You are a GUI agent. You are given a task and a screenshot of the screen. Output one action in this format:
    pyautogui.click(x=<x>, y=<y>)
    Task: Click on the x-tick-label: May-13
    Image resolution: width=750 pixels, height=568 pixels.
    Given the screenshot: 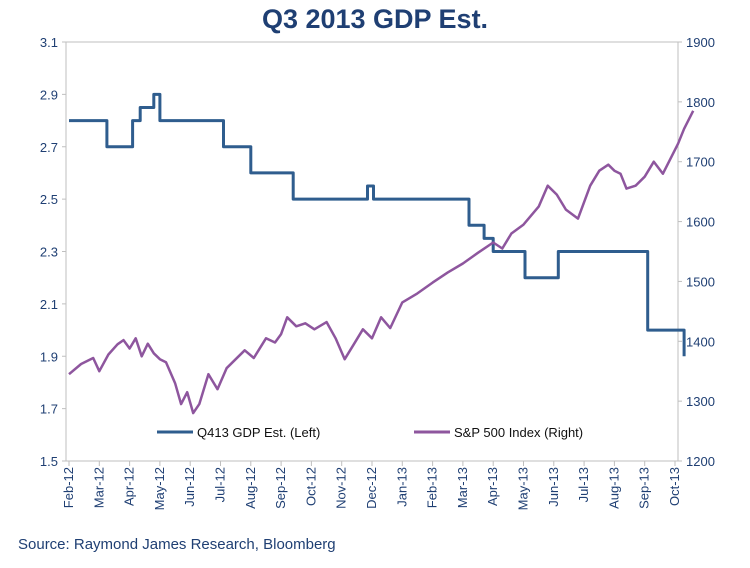 What is the action you would take?
    pyautogui.click(x=523, y=488)
    